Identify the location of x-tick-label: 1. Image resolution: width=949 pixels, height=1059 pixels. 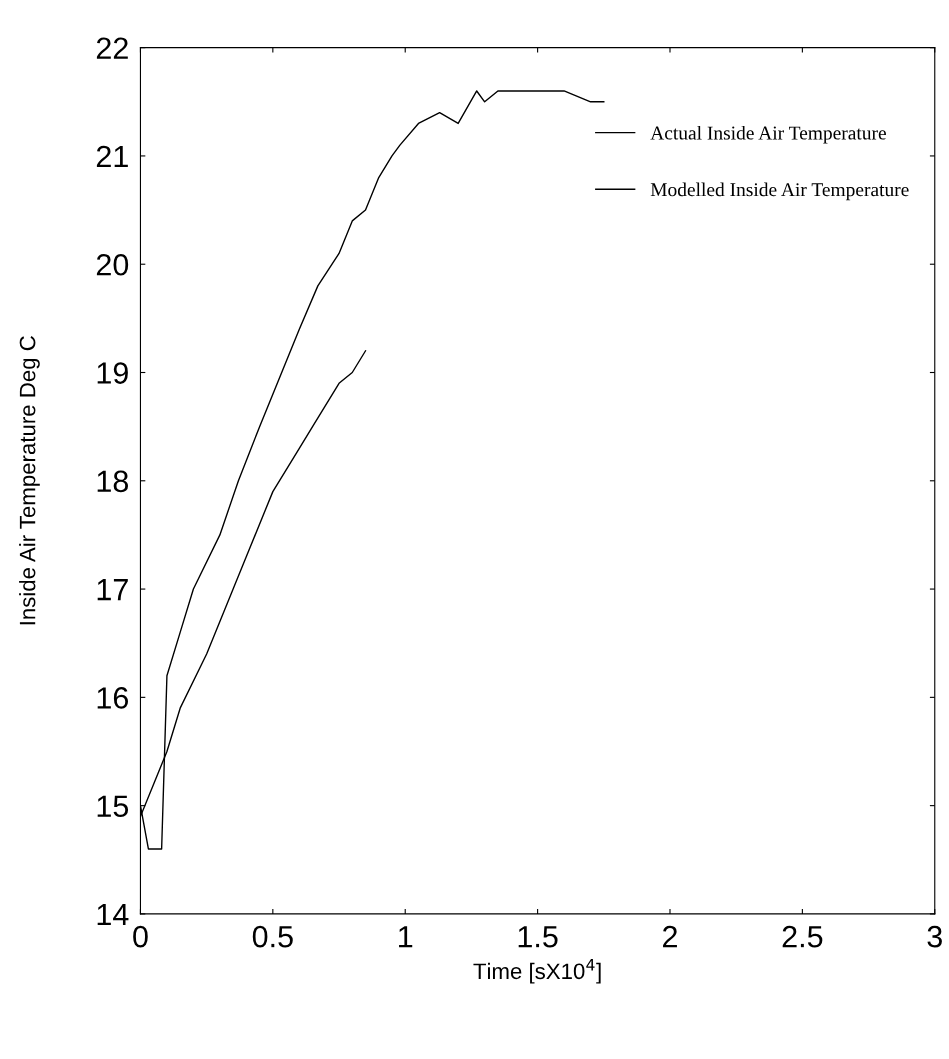
(406, 937).